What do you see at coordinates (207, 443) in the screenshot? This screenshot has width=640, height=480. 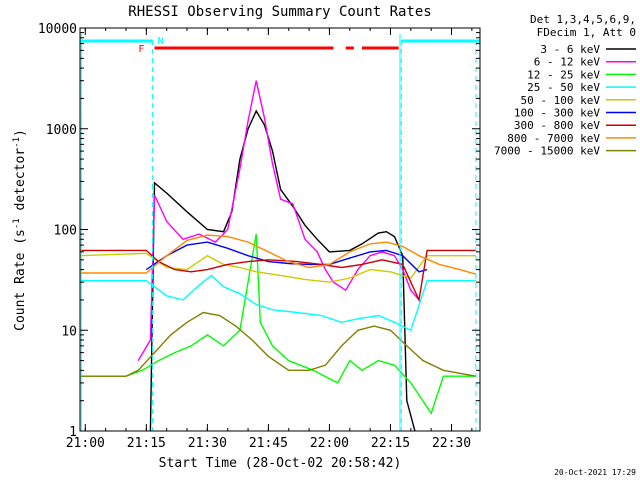 I see `x-tick-label-3: 21:30` at bounding box center [207, 443].